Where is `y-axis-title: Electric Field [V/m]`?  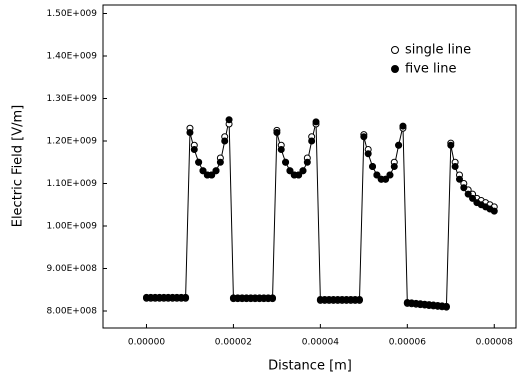 y-axis-title: Electric Field [V/m] is located at coordinates (18, 166).